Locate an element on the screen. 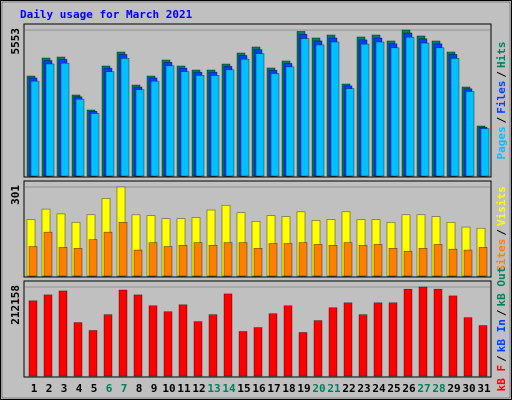 Image resolution: width=512 pixels, height=400 pixels. legend-entry: kB Out is located at coordinates (501, 287).